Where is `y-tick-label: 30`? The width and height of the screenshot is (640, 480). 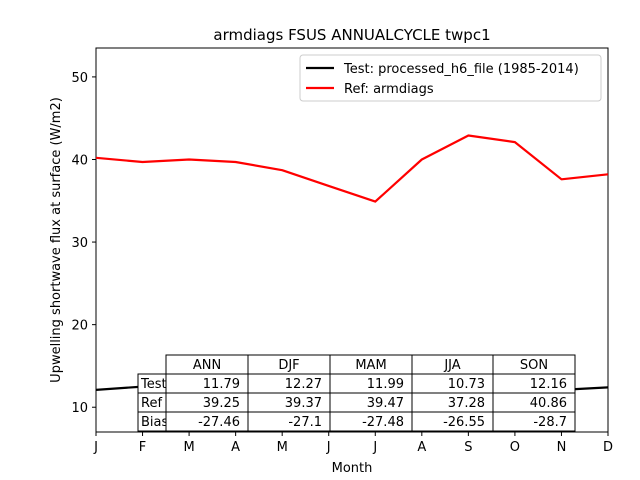 y-tick-label: 30 is located at coordinates (79, 243).